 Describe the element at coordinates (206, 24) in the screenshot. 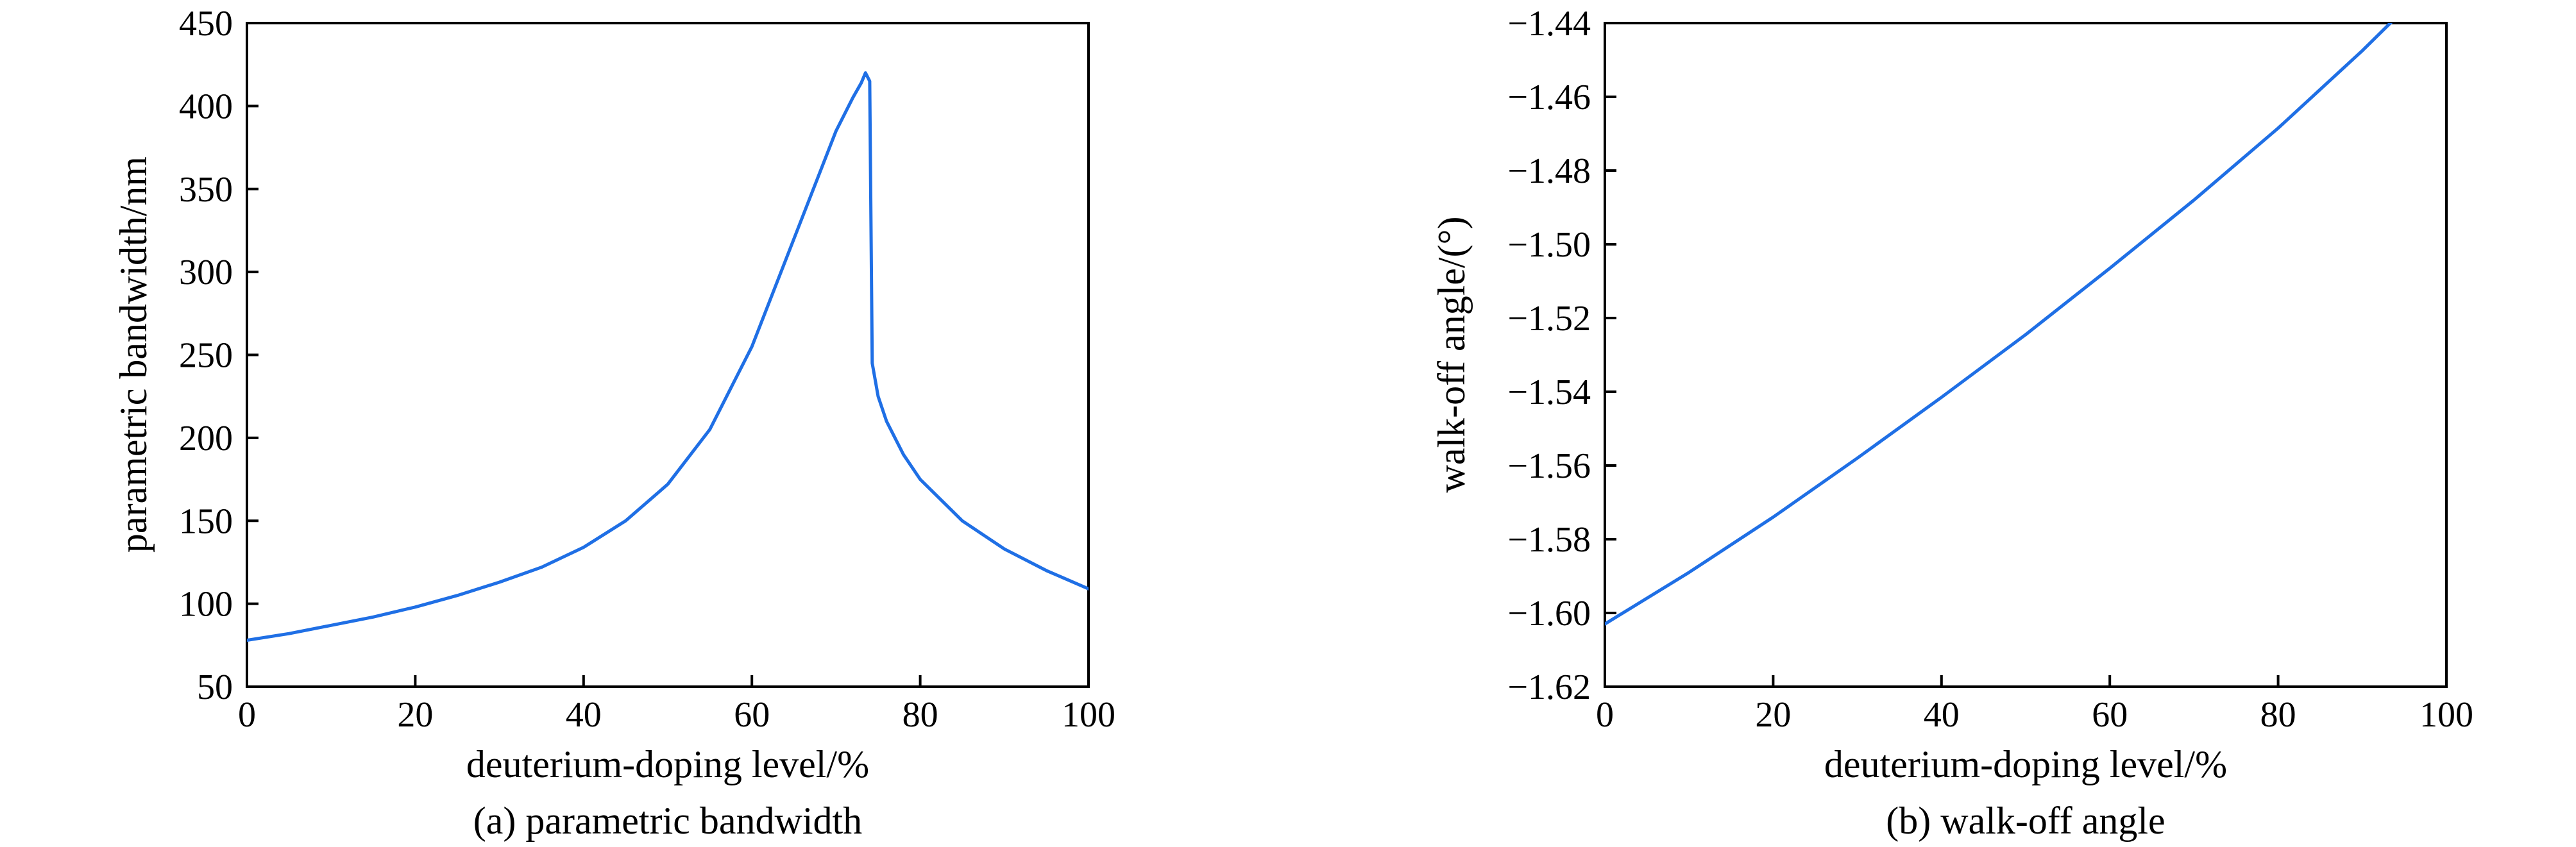

I see `y-tick-label: 450` at that location.